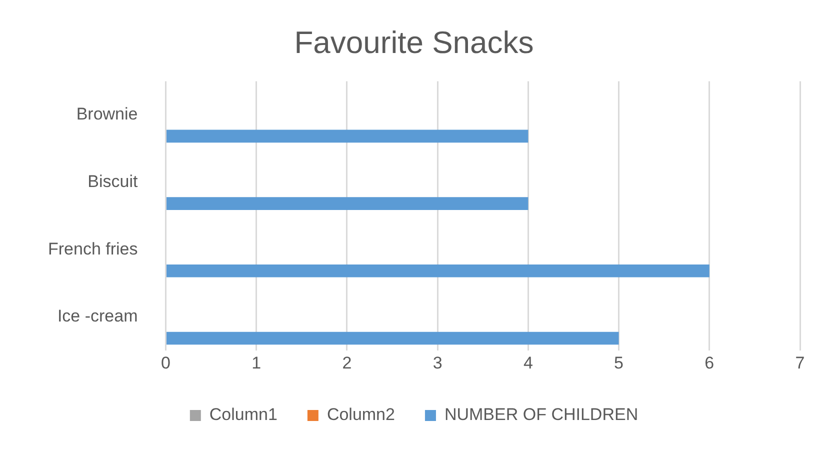 This screenshot has height=452, width=833. Describe the element at coordinates (709, 362) in the screenshot. I see `x-tick-label: 6` at that location.